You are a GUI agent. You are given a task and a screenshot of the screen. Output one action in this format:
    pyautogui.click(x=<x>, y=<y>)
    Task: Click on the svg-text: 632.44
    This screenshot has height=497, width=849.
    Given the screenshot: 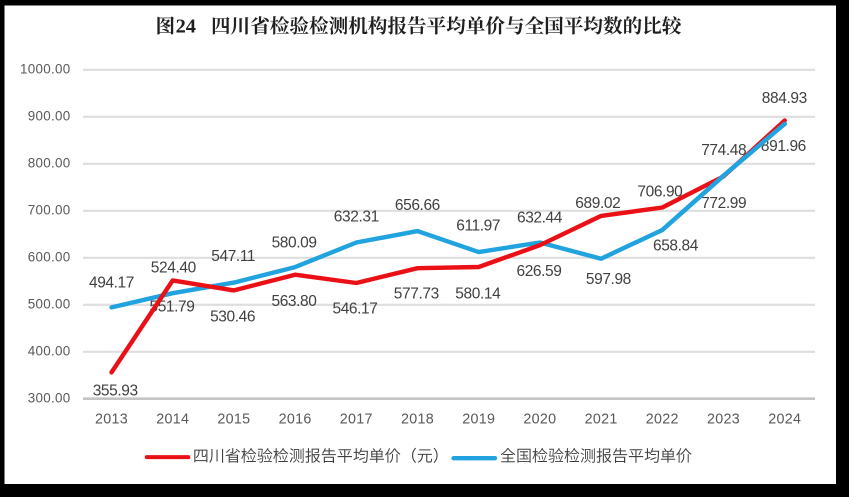 What is the action you would take?
    pyautogui.click(x=540, y=218)
    